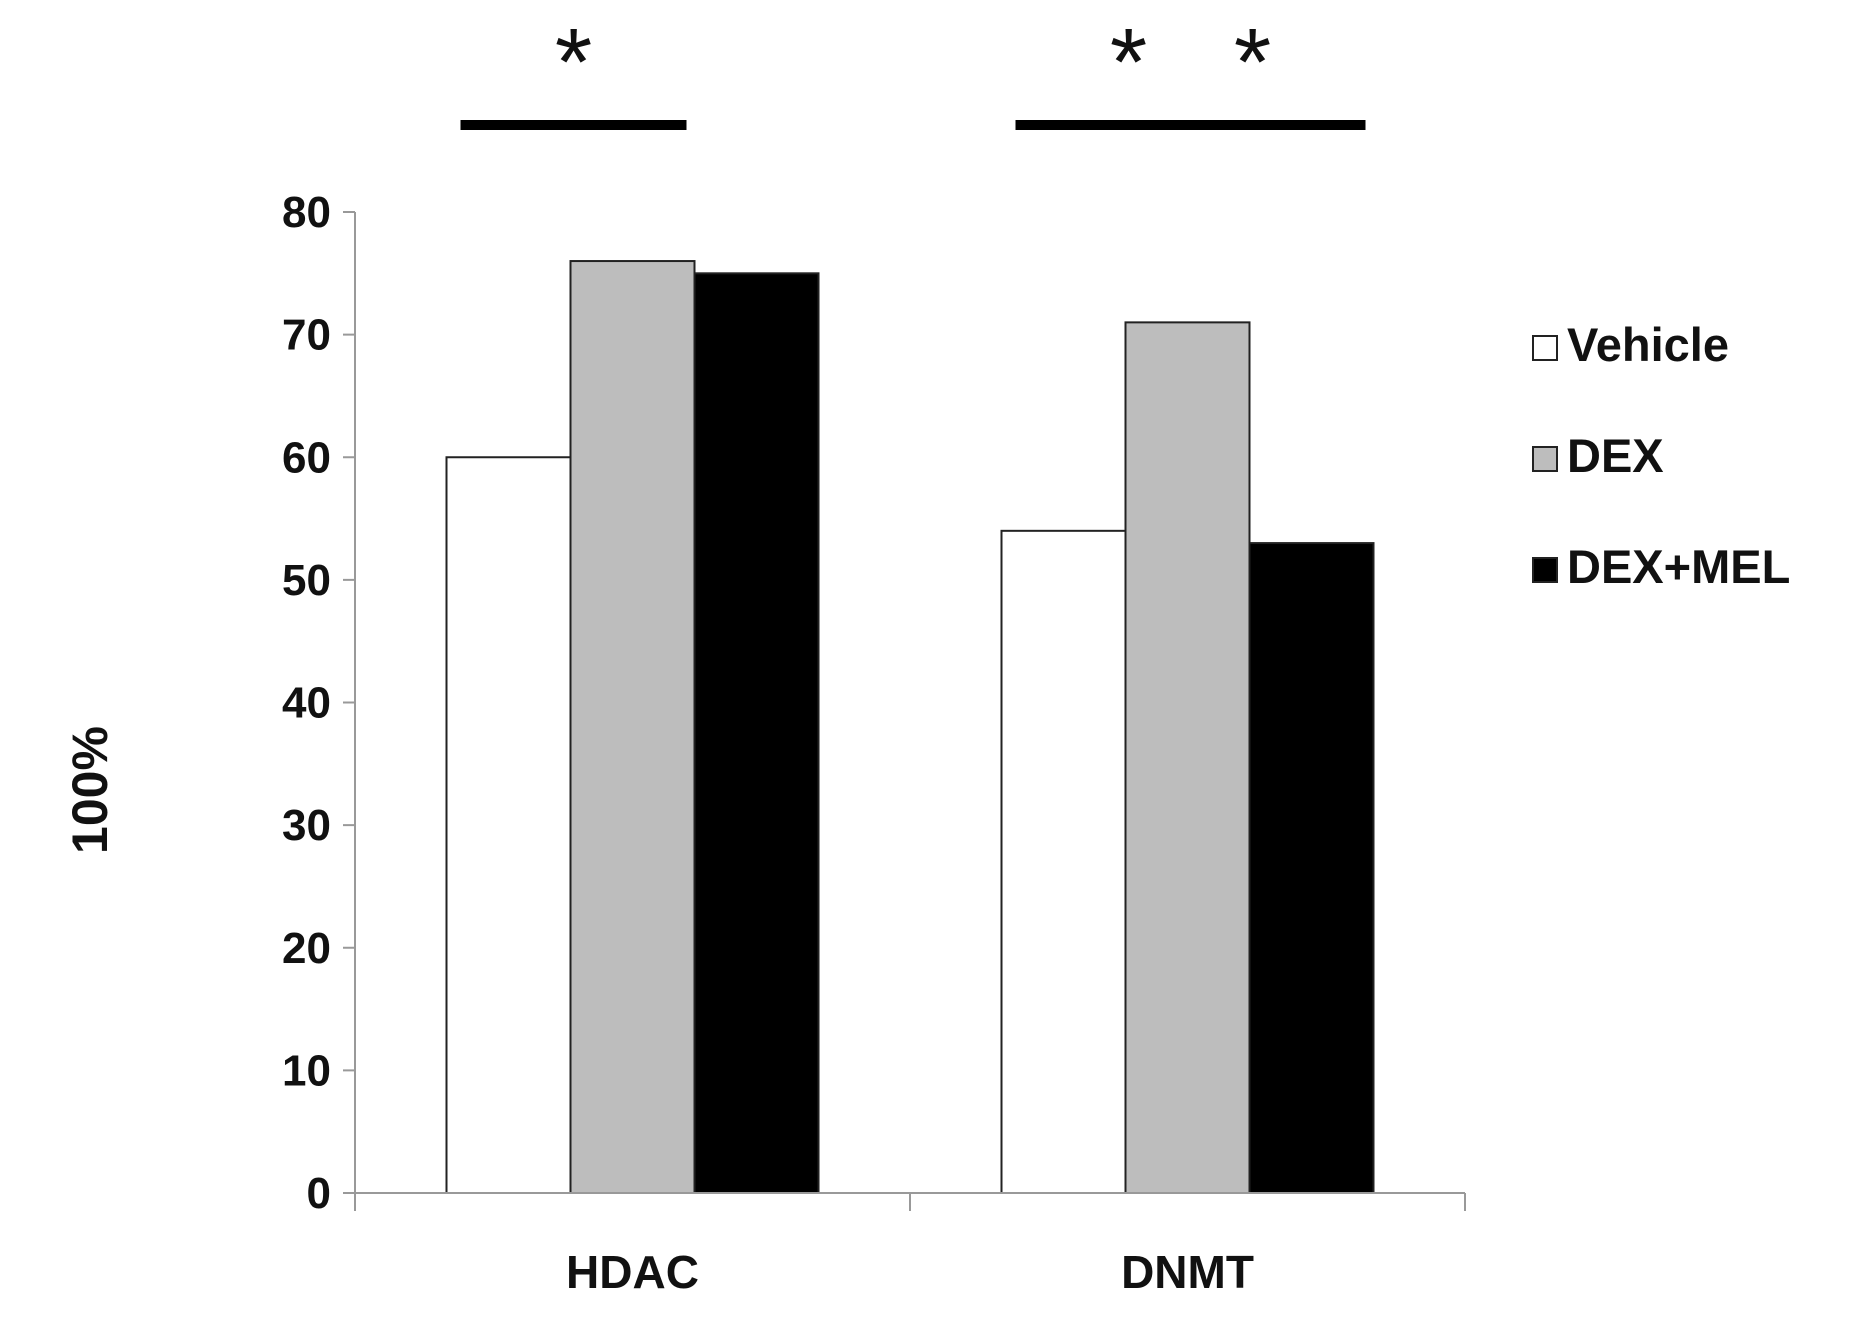 This screenshot has height=1335, width=1859. I want to click on legend-swatch-dex-mel, so click(1545, 570).